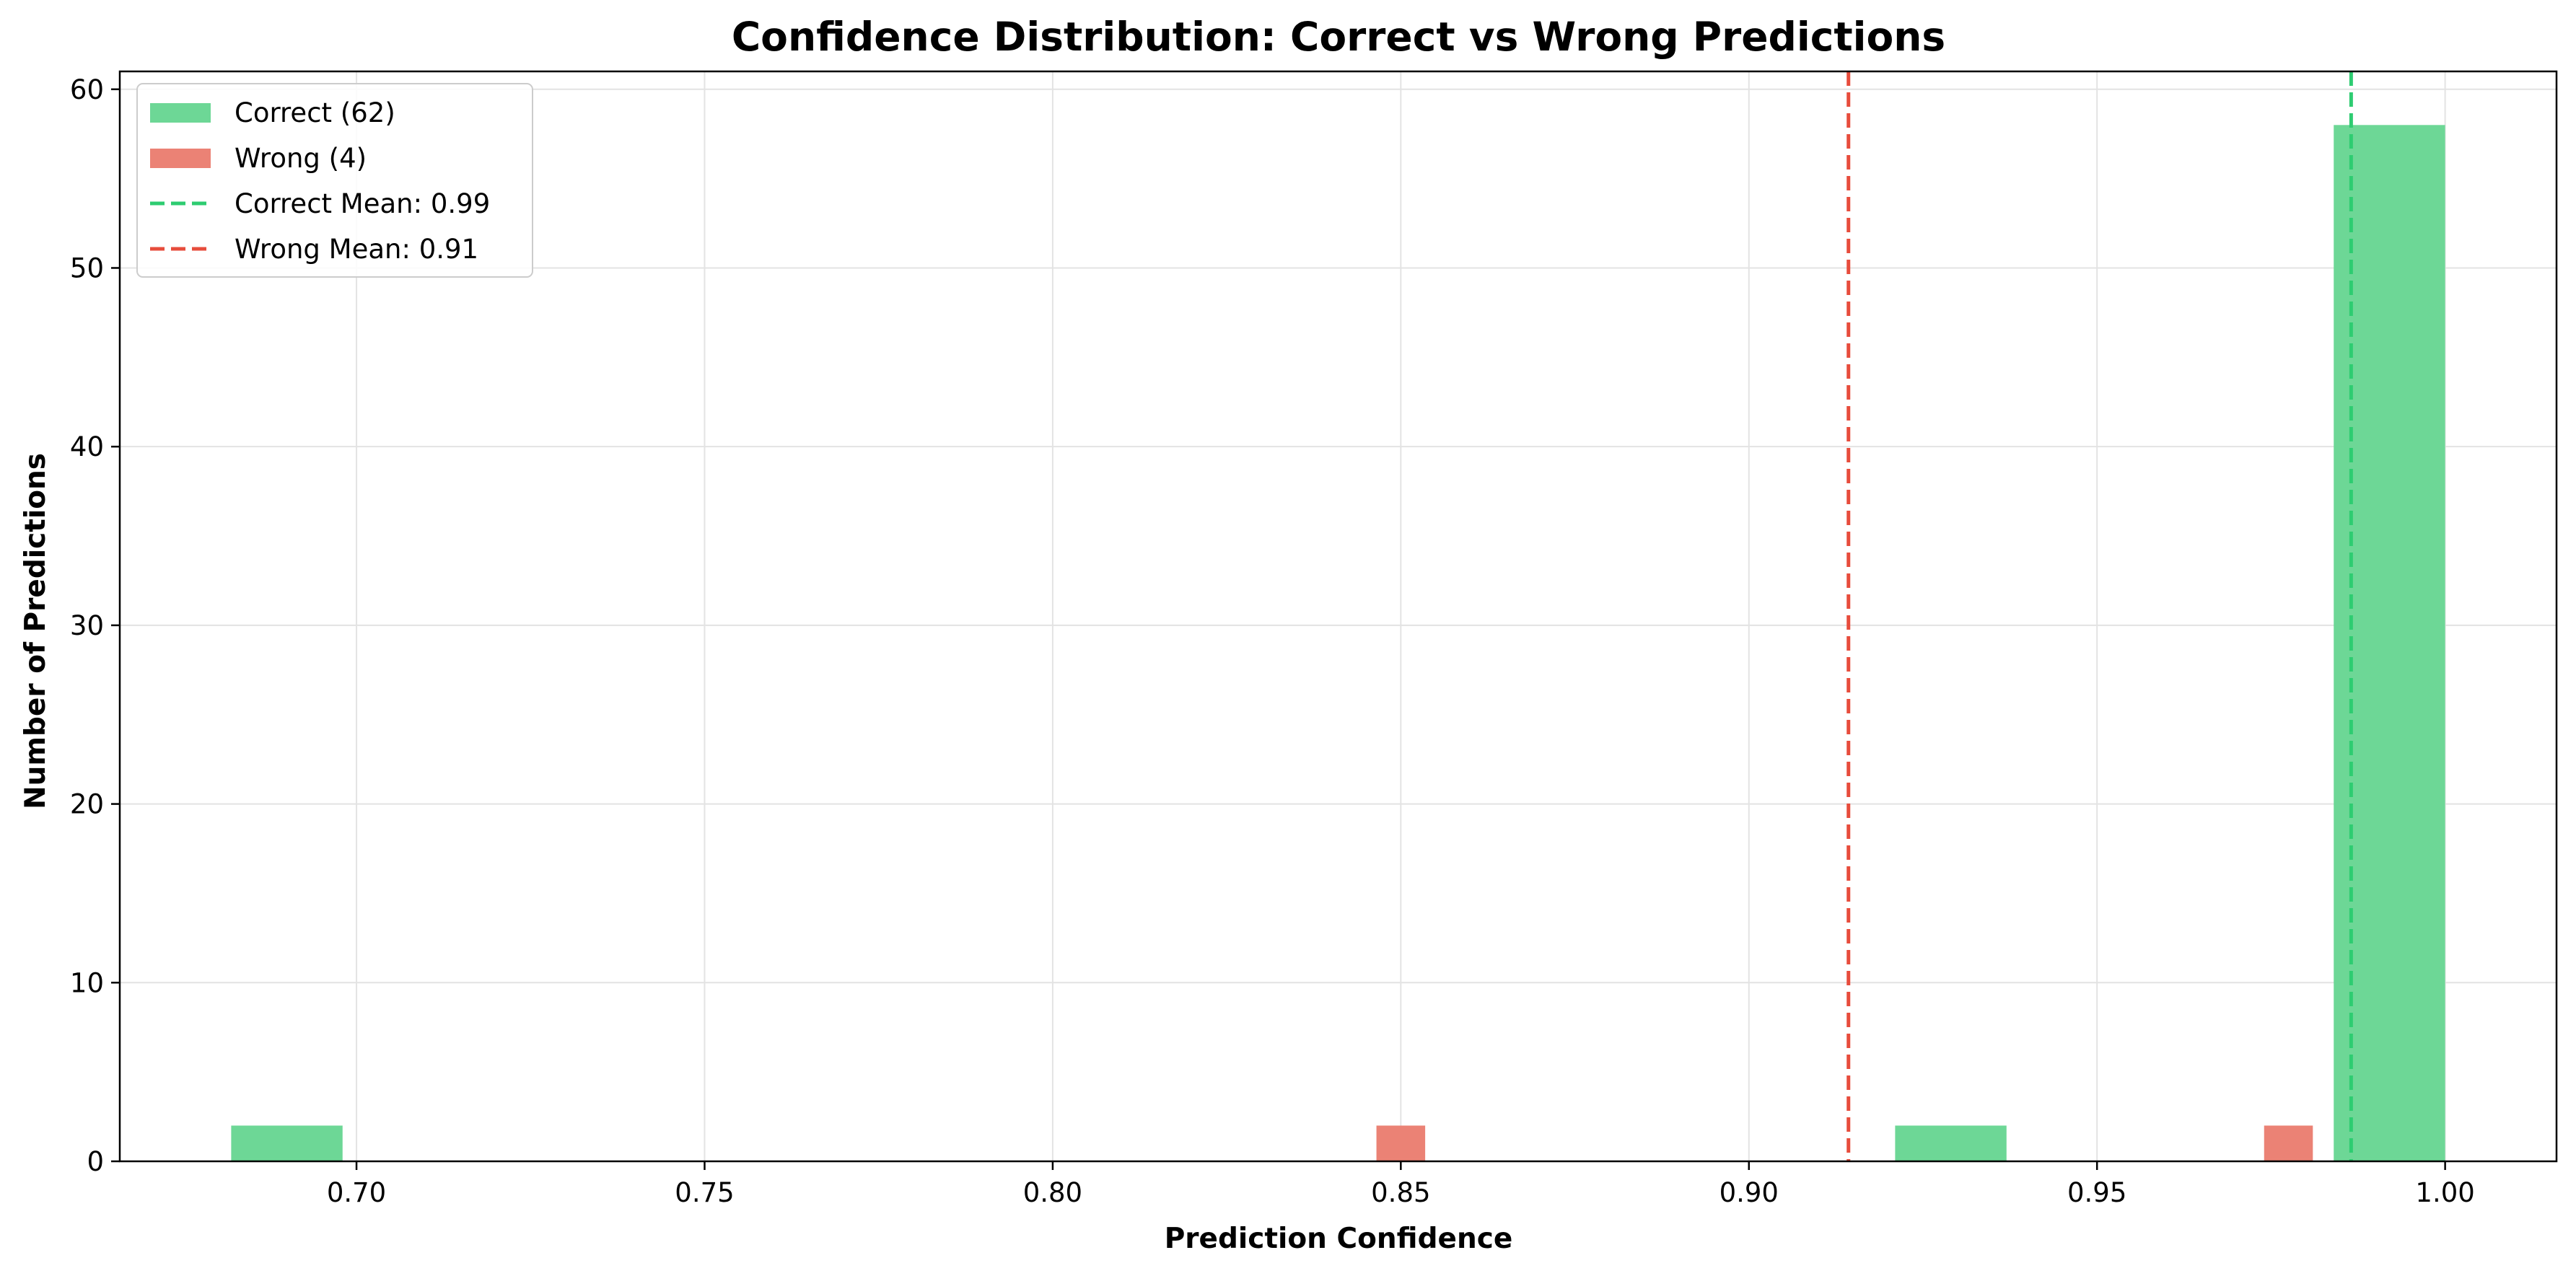 This screenshot has height=1276, width=2576. Describe the element at coordinates (362, 203) in the screenshot. I see `legend-label: Correct Mean: 0.99` at that location.